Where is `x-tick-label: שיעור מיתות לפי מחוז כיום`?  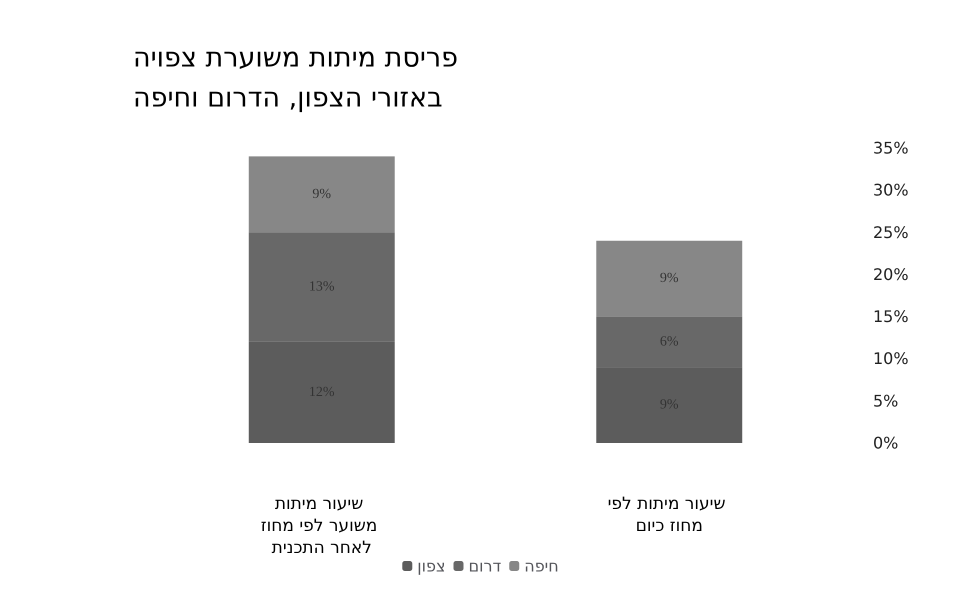
x-tick-label: שיעור מיתות לפי מחוז כיום is located at coordinates (669, 515).